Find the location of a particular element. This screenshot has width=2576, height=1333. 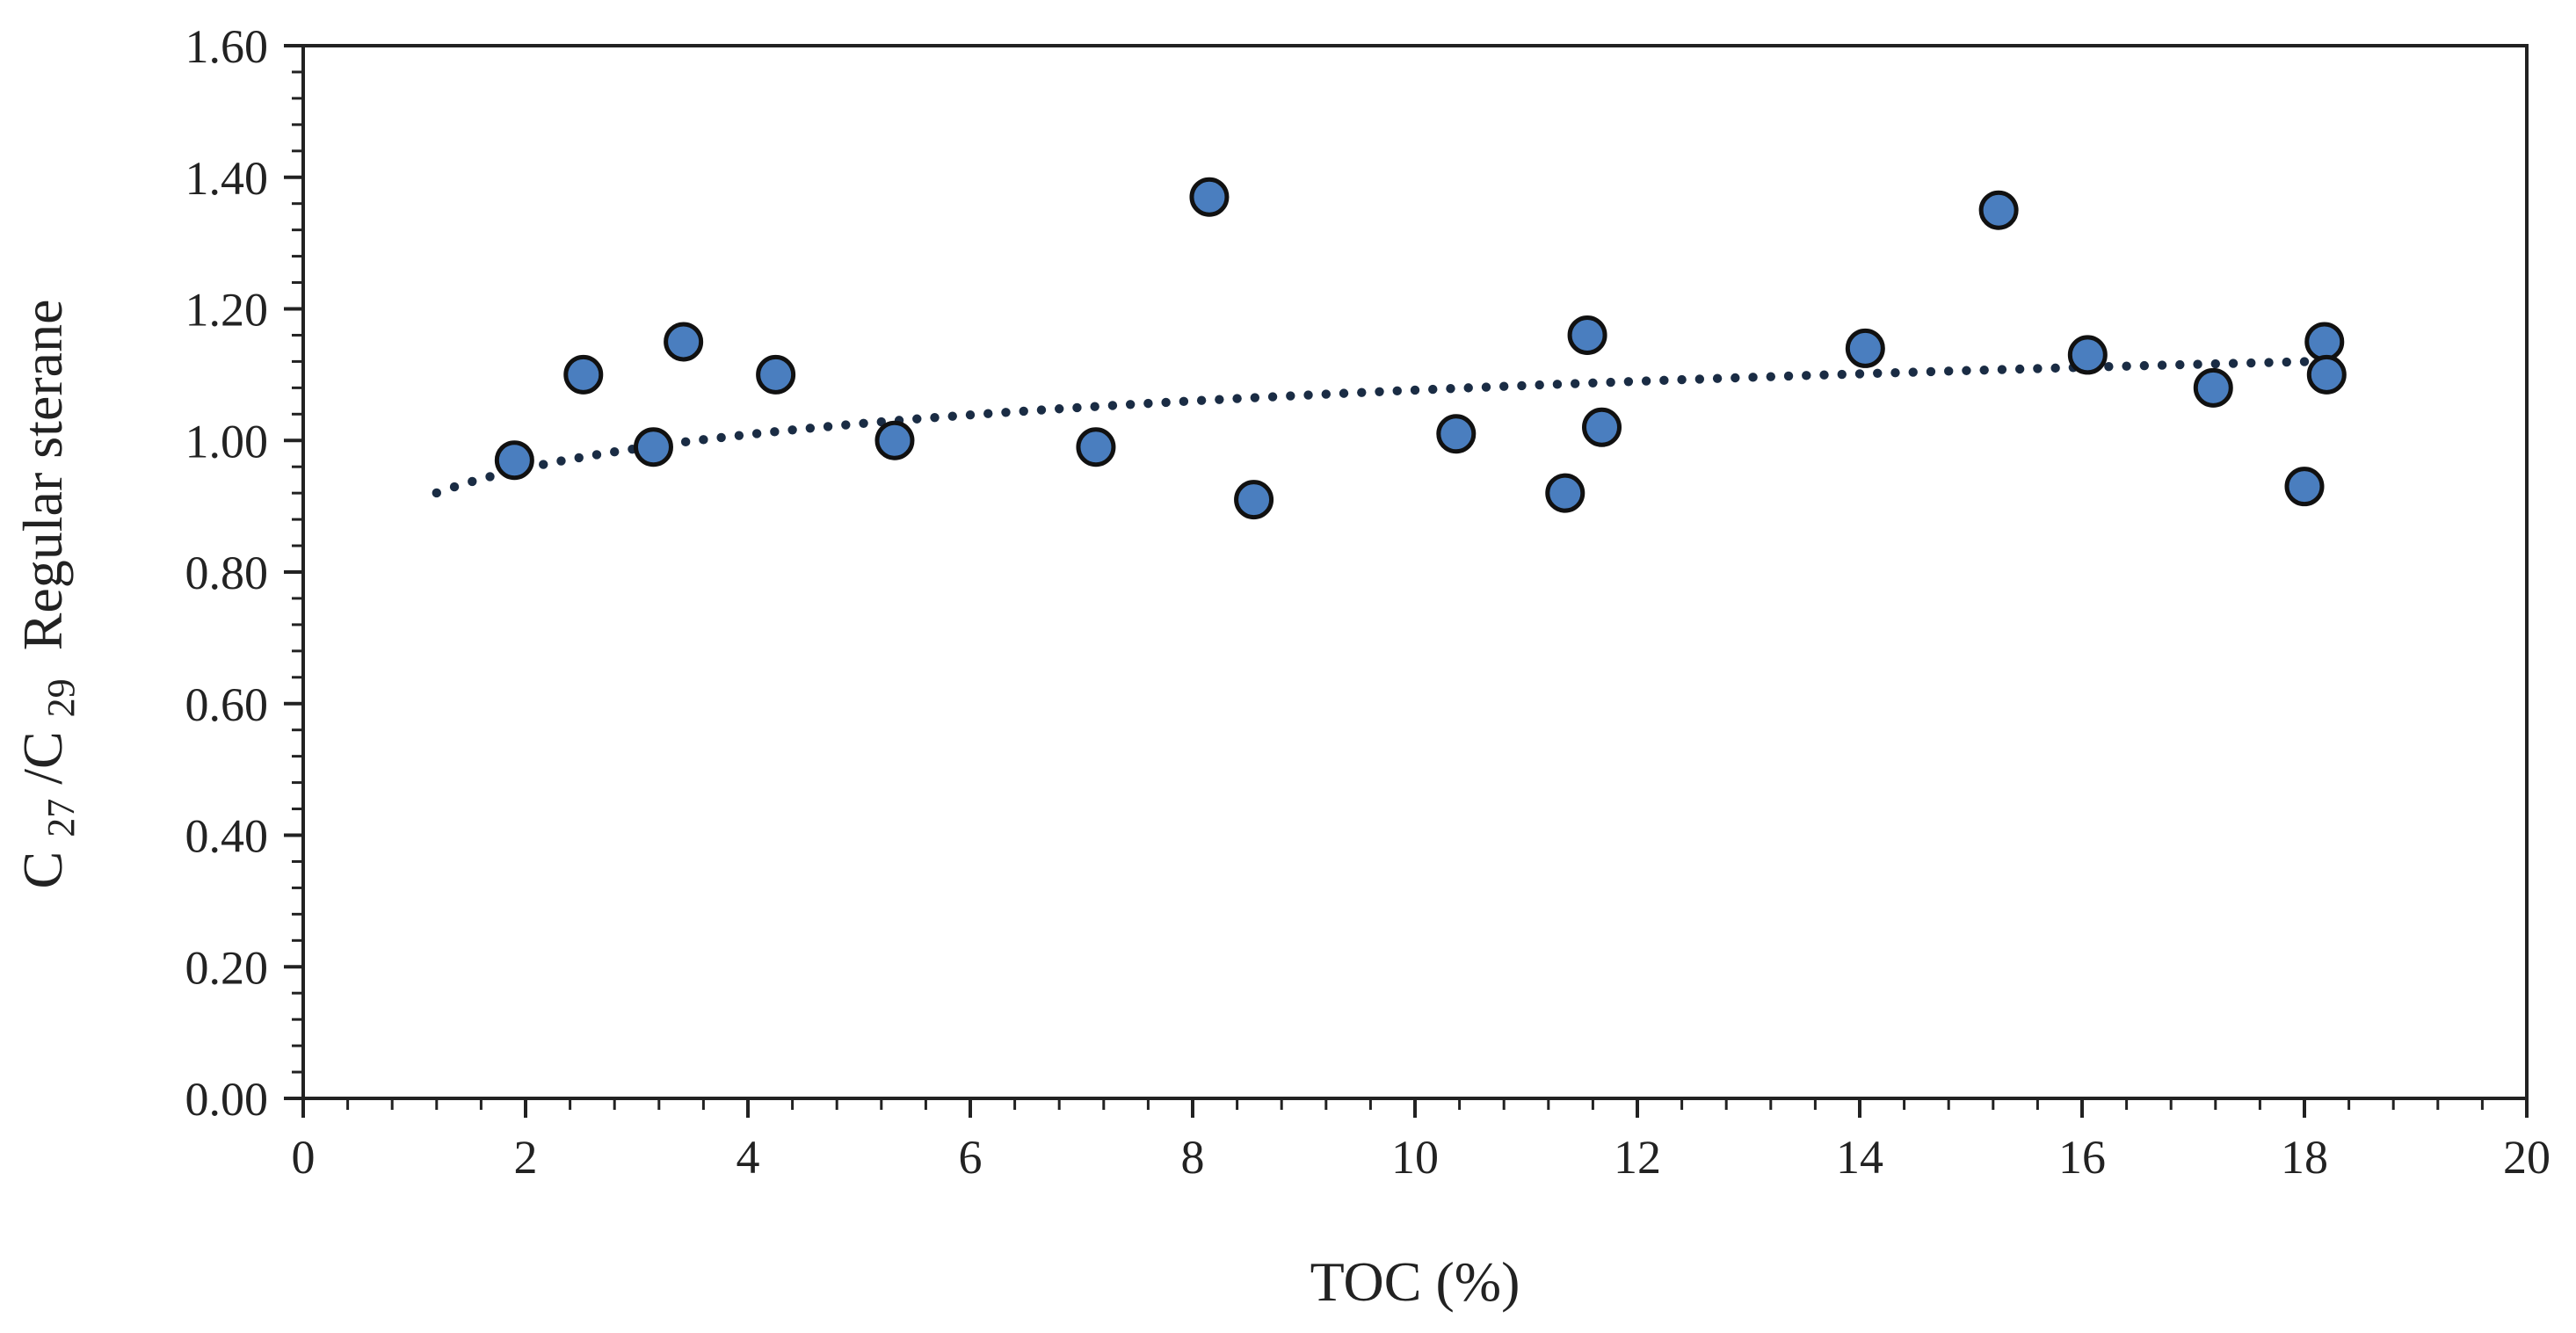

x-tick-label: 6 is located at coordinates (971, 1158).